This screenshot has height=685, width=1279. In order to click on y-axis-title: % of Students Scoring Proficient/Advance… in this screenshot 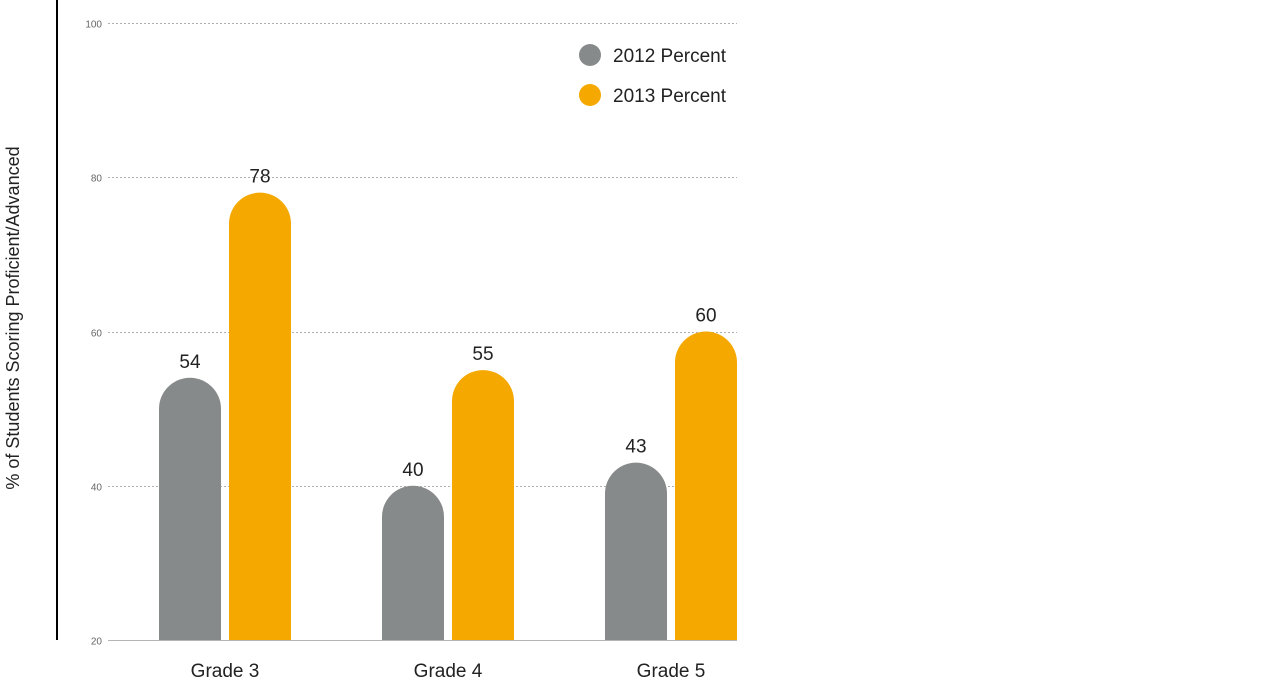, I will do `click(13, 317)`.